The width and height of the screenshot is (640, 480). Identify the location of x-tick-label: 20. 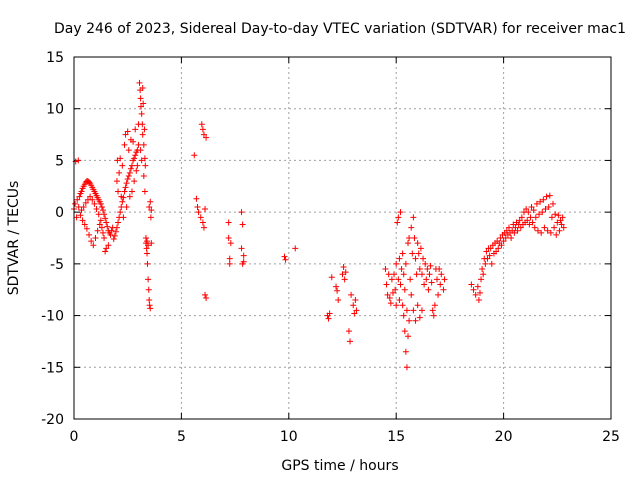
(504, 437).